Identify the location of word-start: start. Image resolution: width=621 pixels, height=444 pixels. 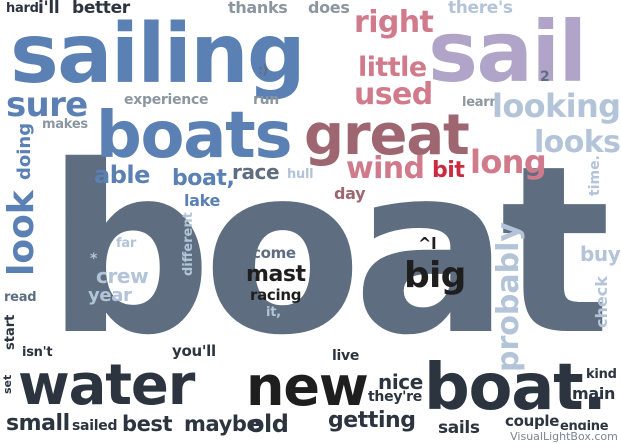
(10, 332).